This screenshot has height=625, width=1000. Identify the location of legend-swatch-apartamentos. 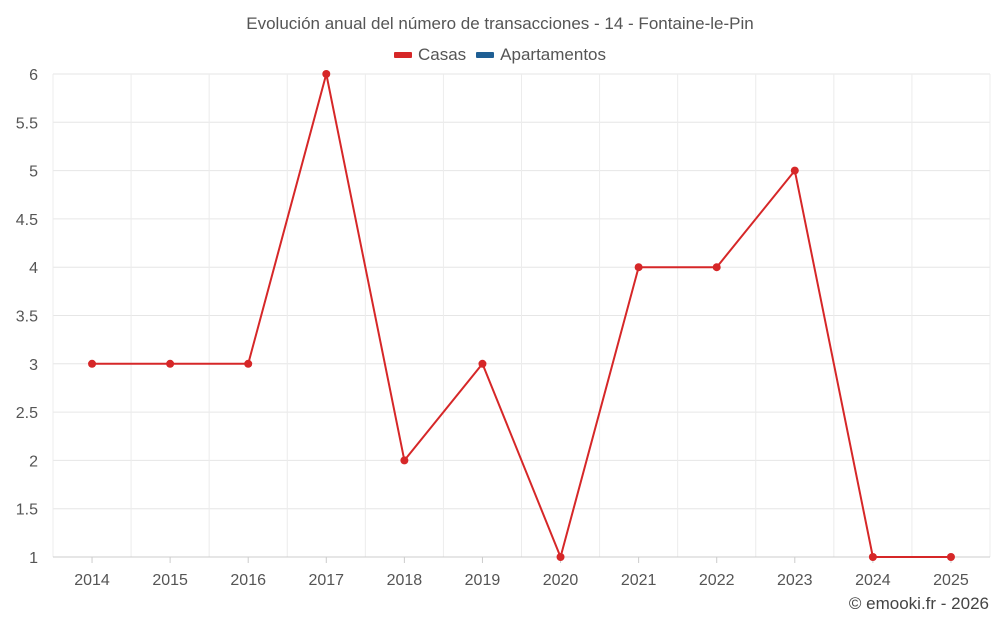
(485, 55).